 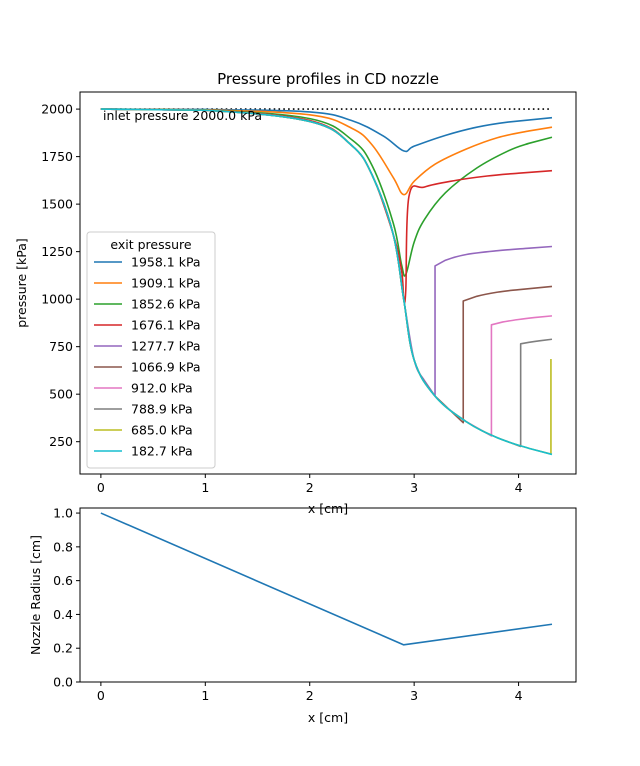 I want to click on pressure-x-tick-label: 2, so click(x=310, y=487).